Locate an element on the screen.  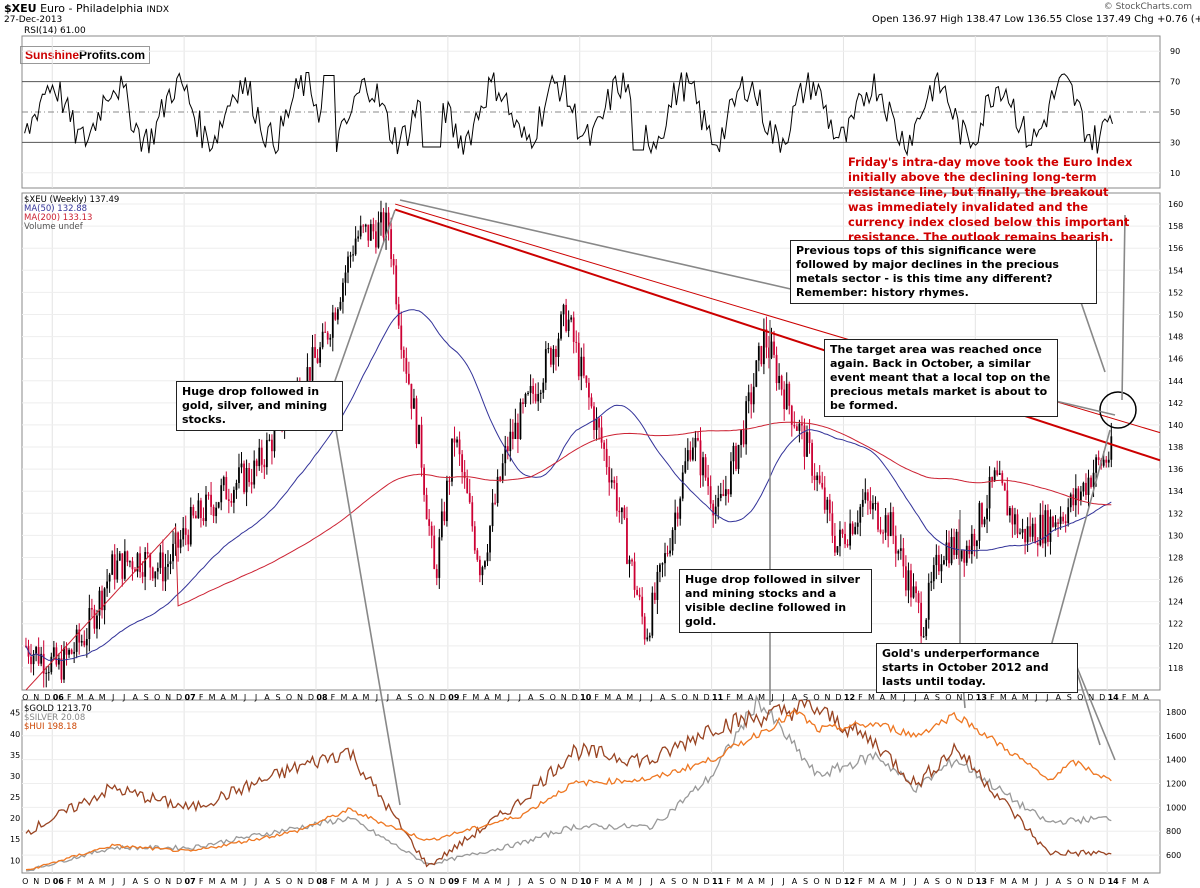
x-tick-label-main: N is located at coordinates (300, 697).